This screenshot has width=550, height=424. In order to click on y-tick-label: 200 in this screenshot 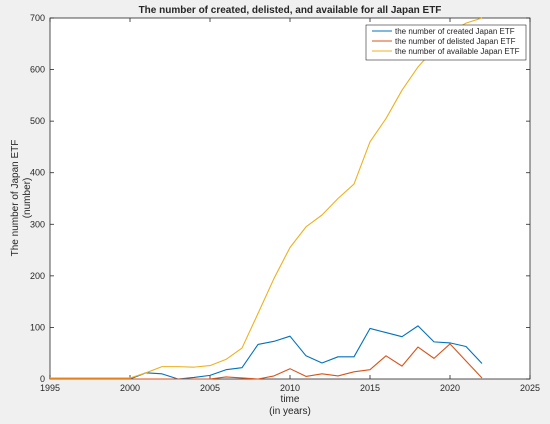, I will do `click(37, 276)`.